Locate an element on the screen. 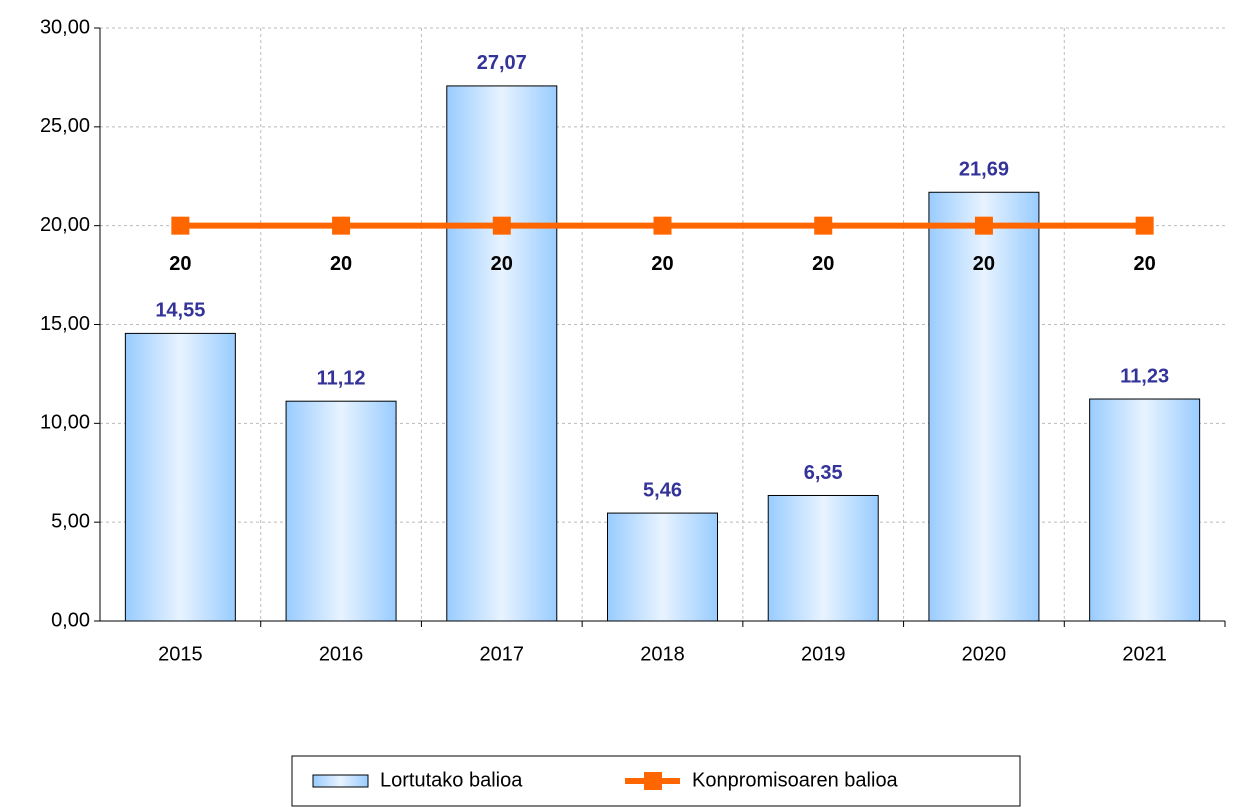  y-tick-label: 0,00 is located at coordinates (70, 620).